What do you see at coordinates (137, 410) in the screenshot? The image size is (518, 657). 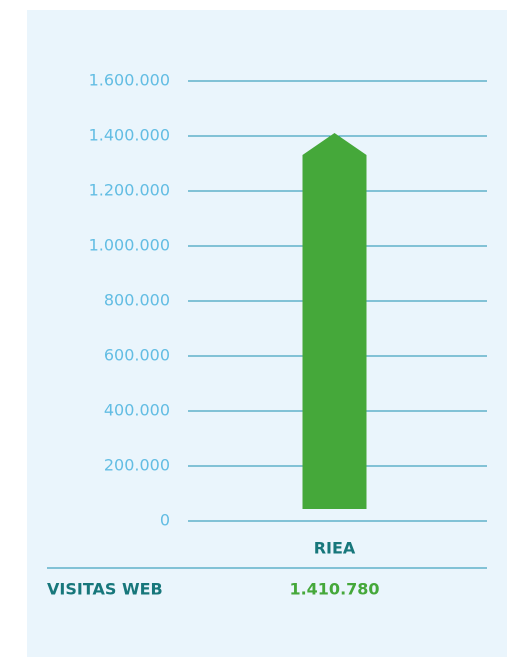 I see `y-tick-label: 400.000` at bounding box center [137, 410].